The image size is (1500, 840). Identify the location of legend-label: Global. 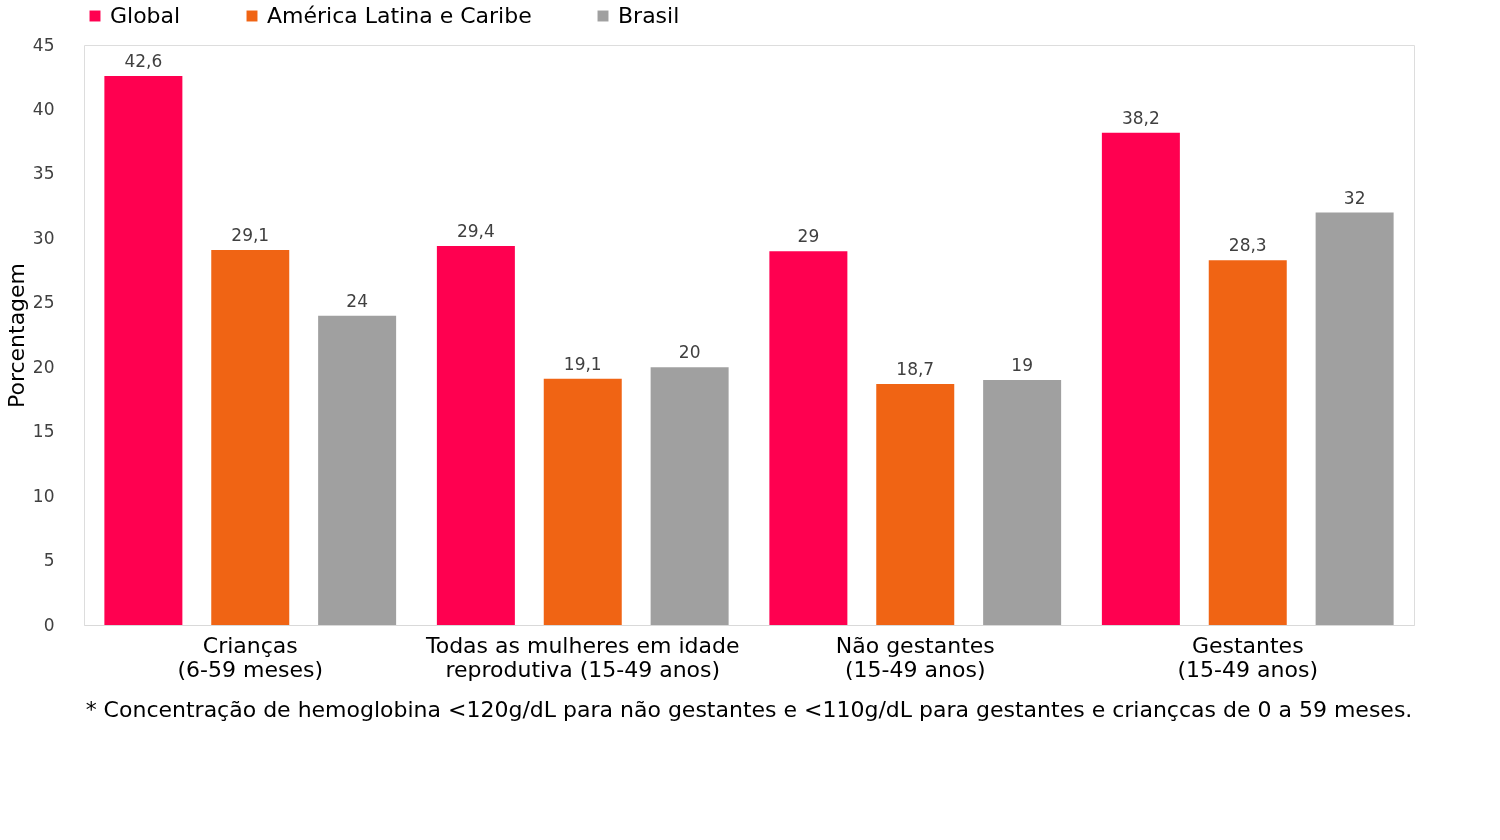
(145, 15).